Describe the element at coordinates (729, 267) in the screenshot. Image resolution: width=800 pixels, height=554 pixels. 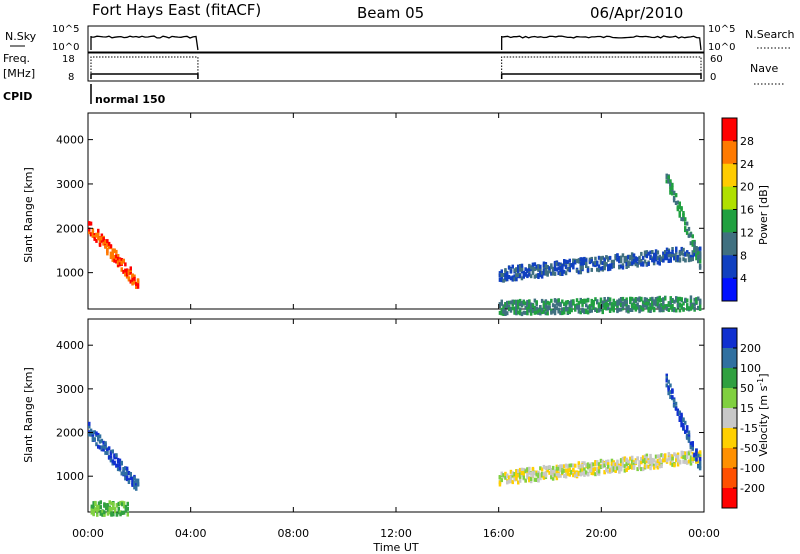
I see `power-colorbar-segment` at that location.